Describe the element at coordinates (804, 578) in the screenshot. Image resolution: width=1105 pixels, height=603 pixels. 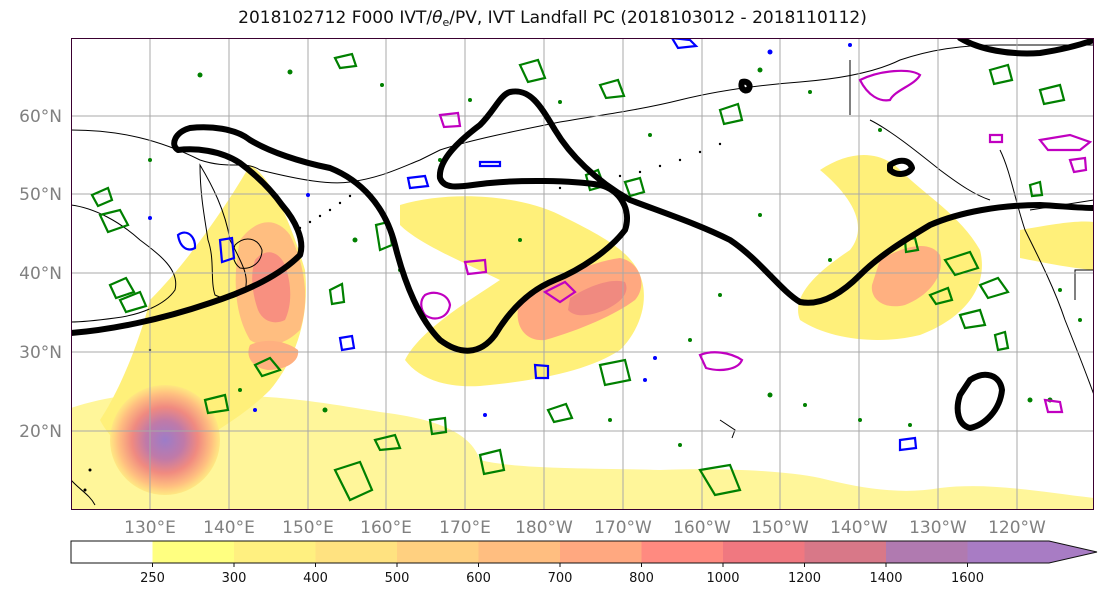
I see `colorbar-tick-label: 1200` at that location.